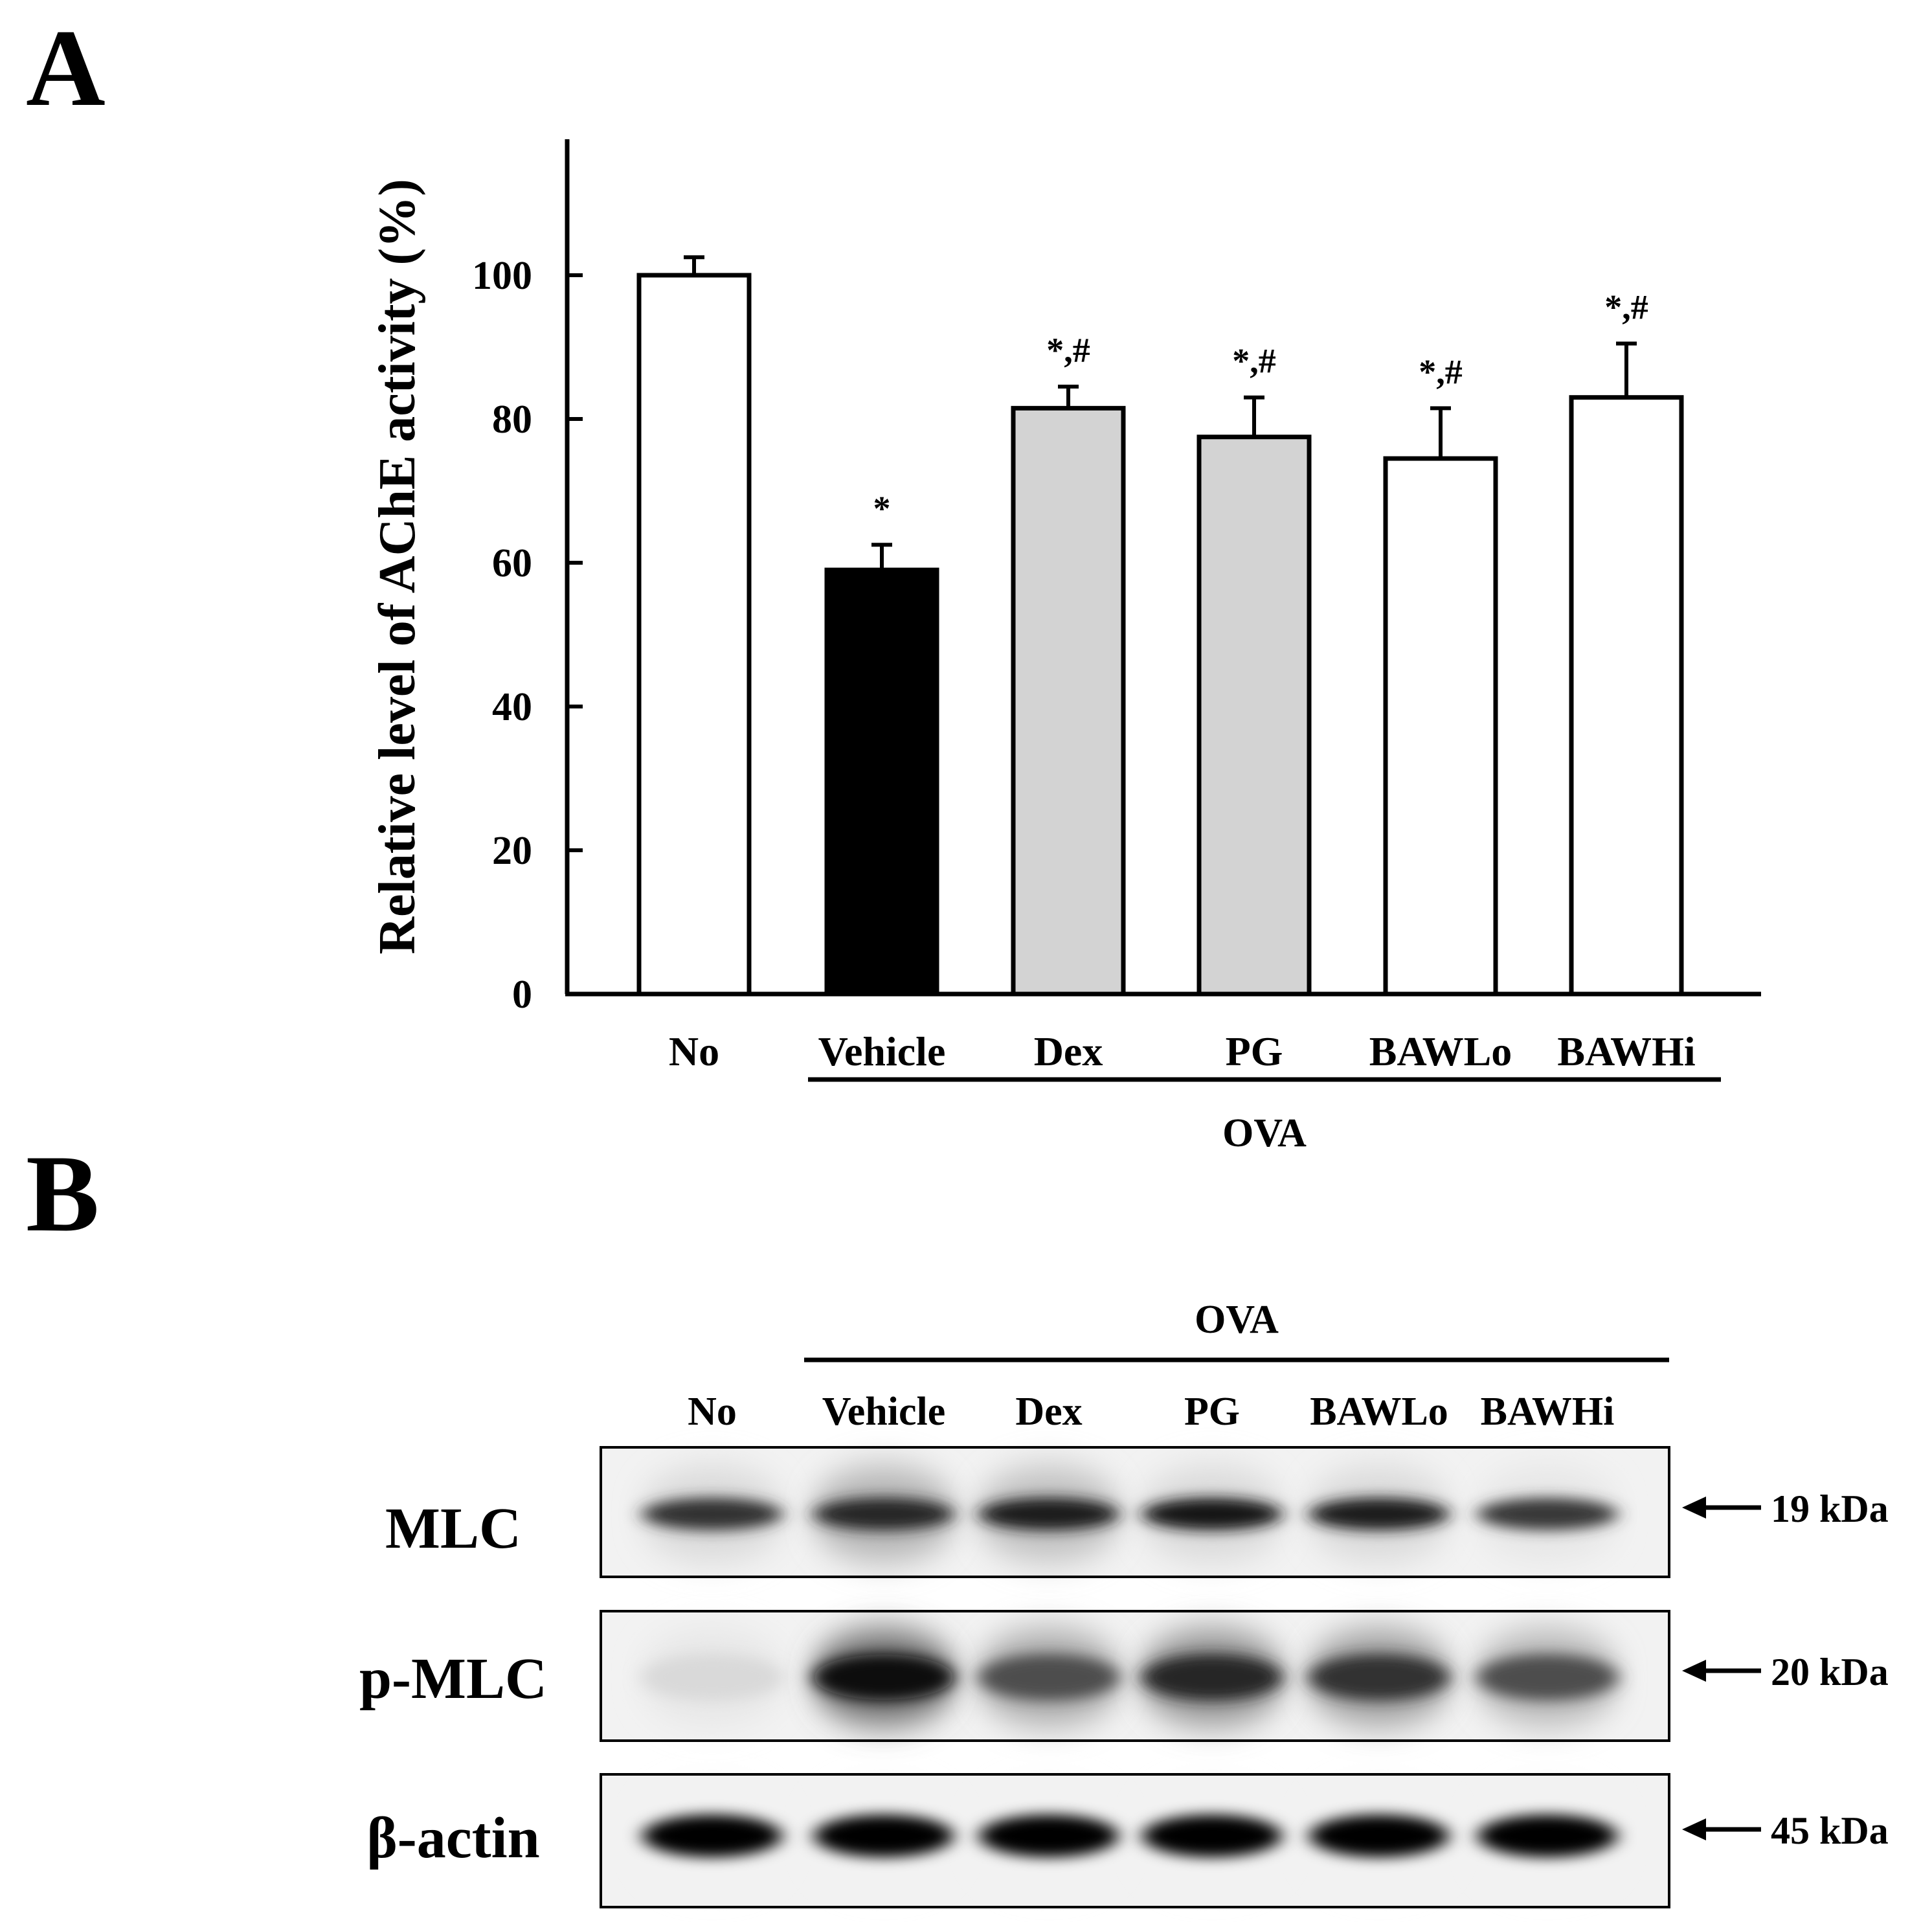 This screenshot has height=1922, width=1932. Describe the element at coordinates (527, 635) in the screenshot. I see `y-ticks-layer: 0 20 40 60 80 100` at that location.